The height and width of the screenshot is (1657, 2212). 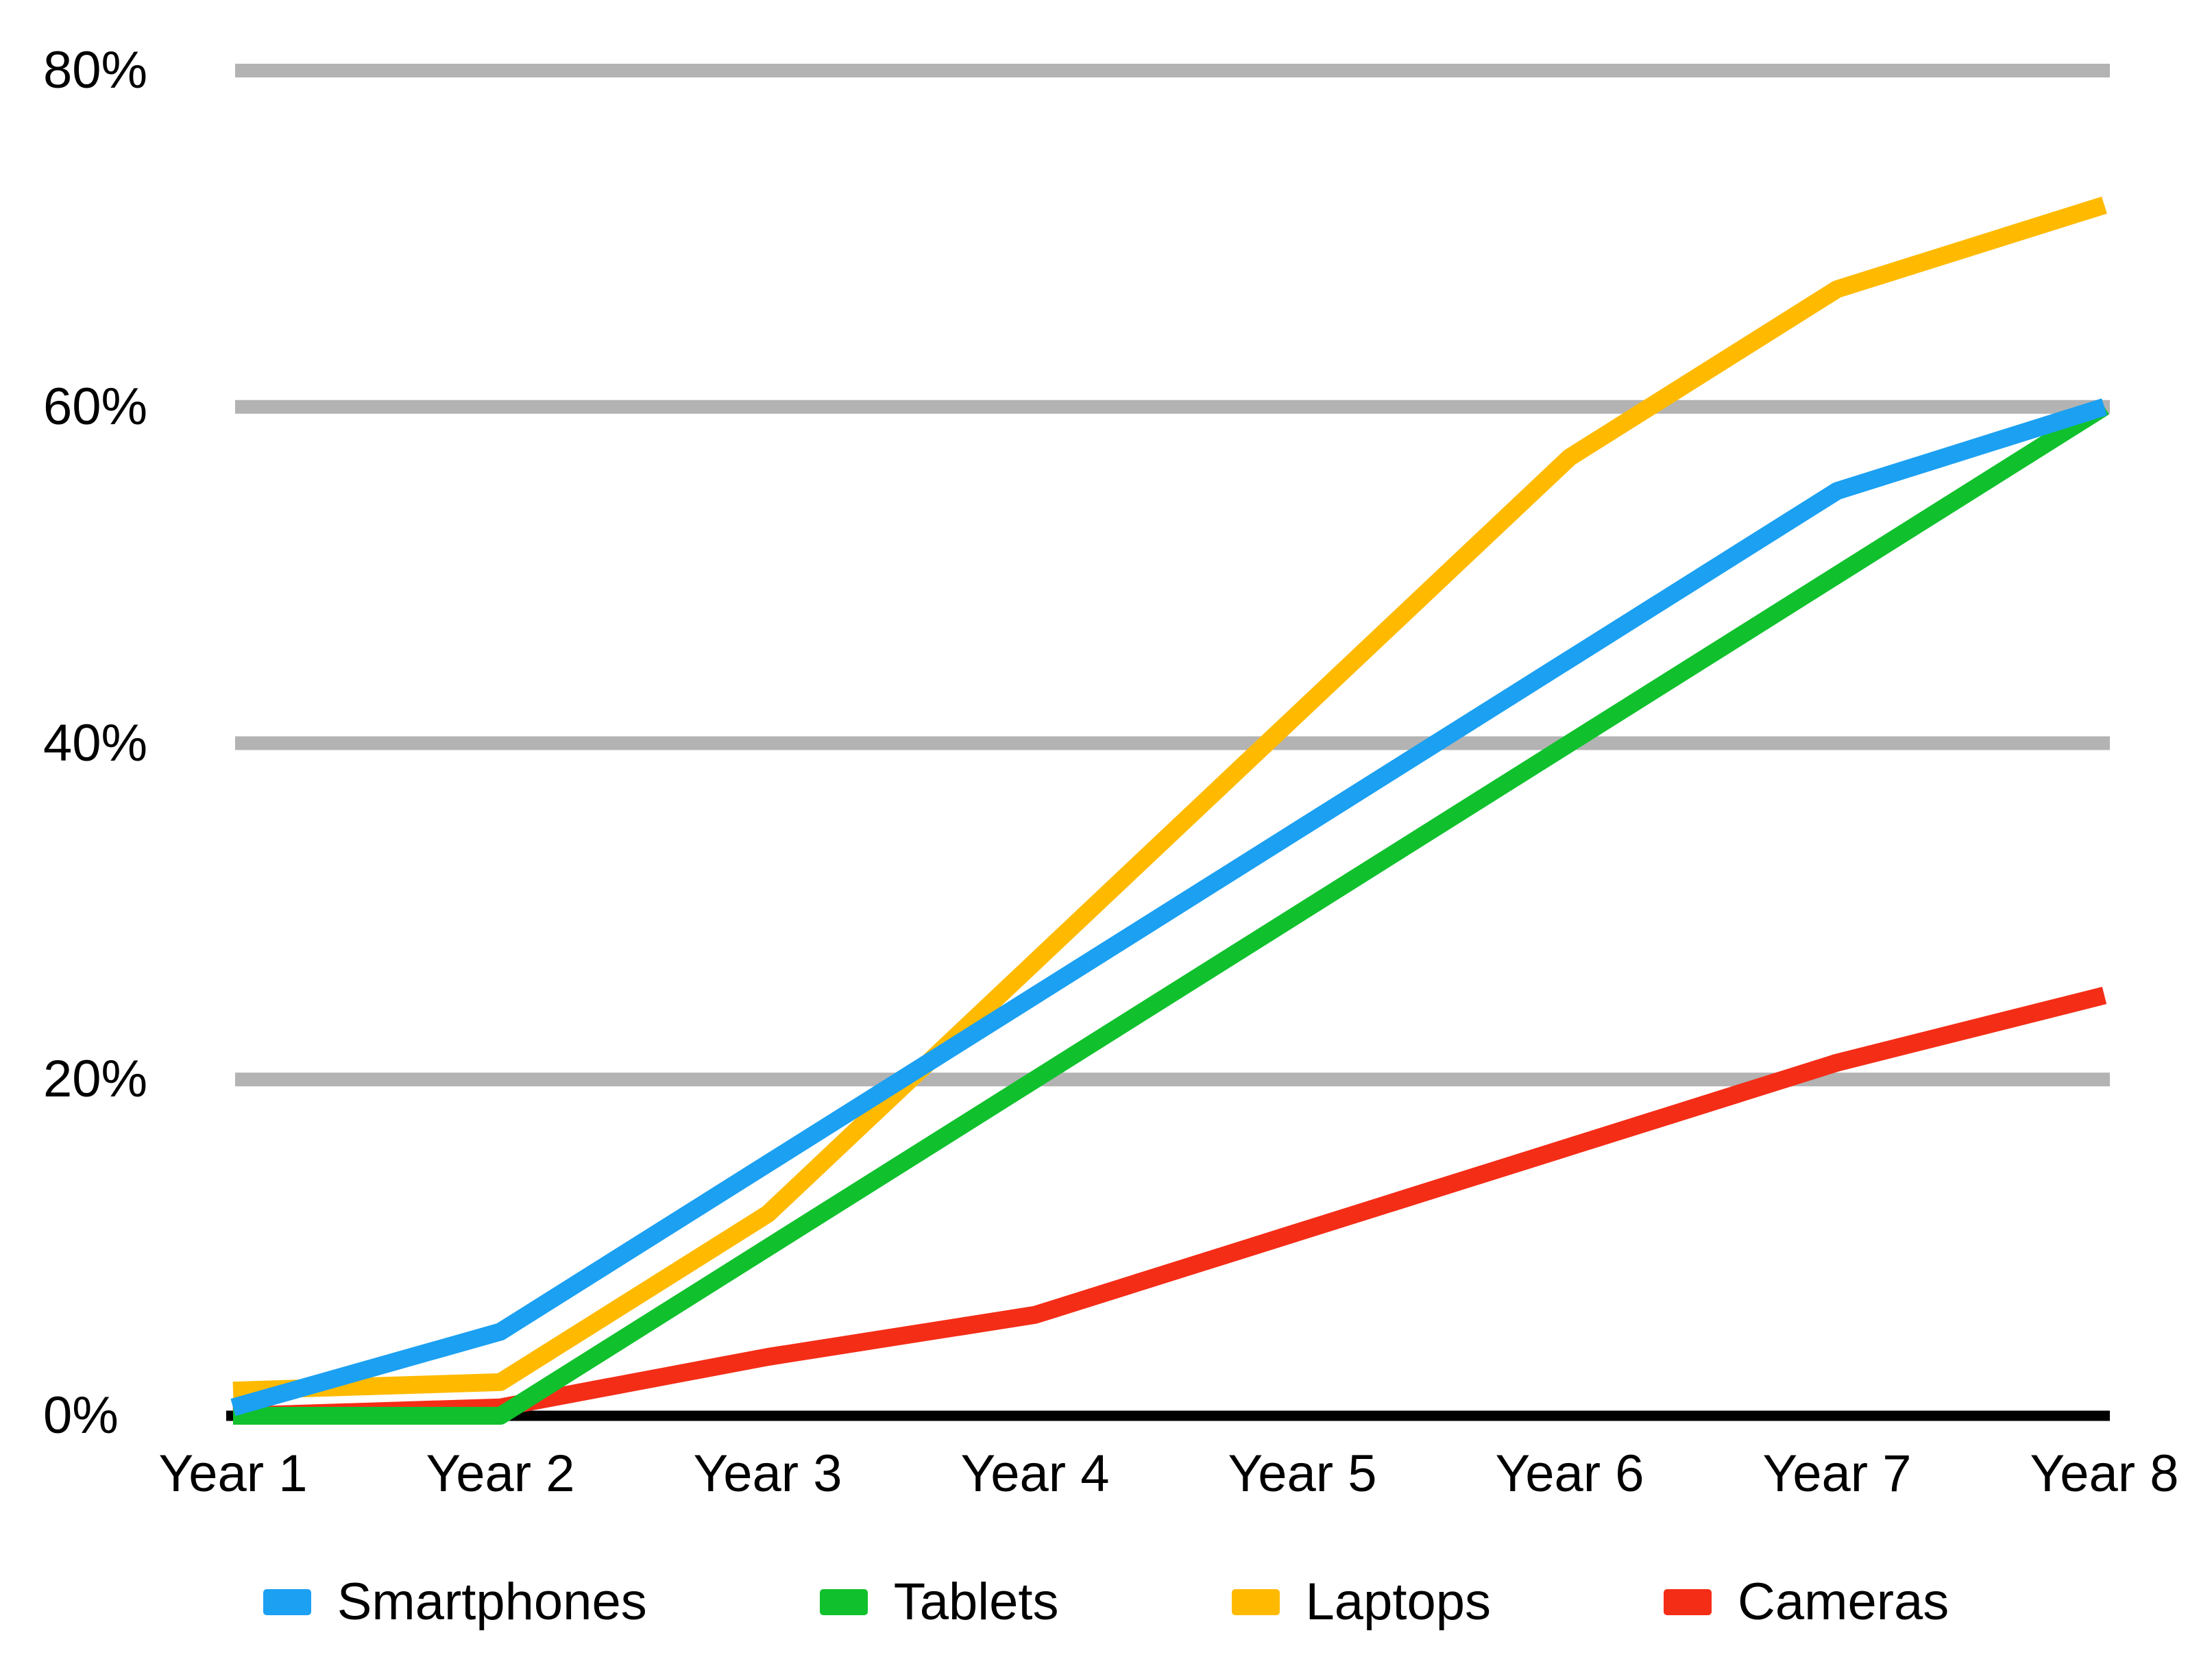 What do you see at coordinates (81, 1415) in the screenshot?
I see `y-axis-label-0: 0%` at bounding box center [81, 1415].